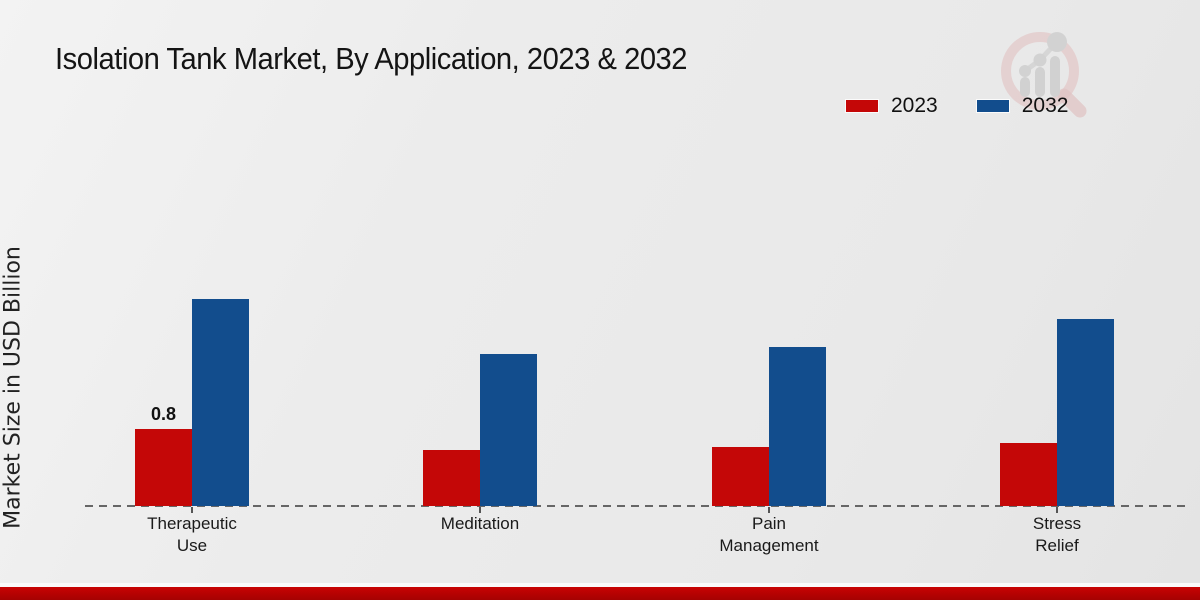 The width and height of the screenshot is (1200, 600). Describe the element at coordinates (480, 510) in the screenshot. I see `x-axis-tick-meditation` at that location.